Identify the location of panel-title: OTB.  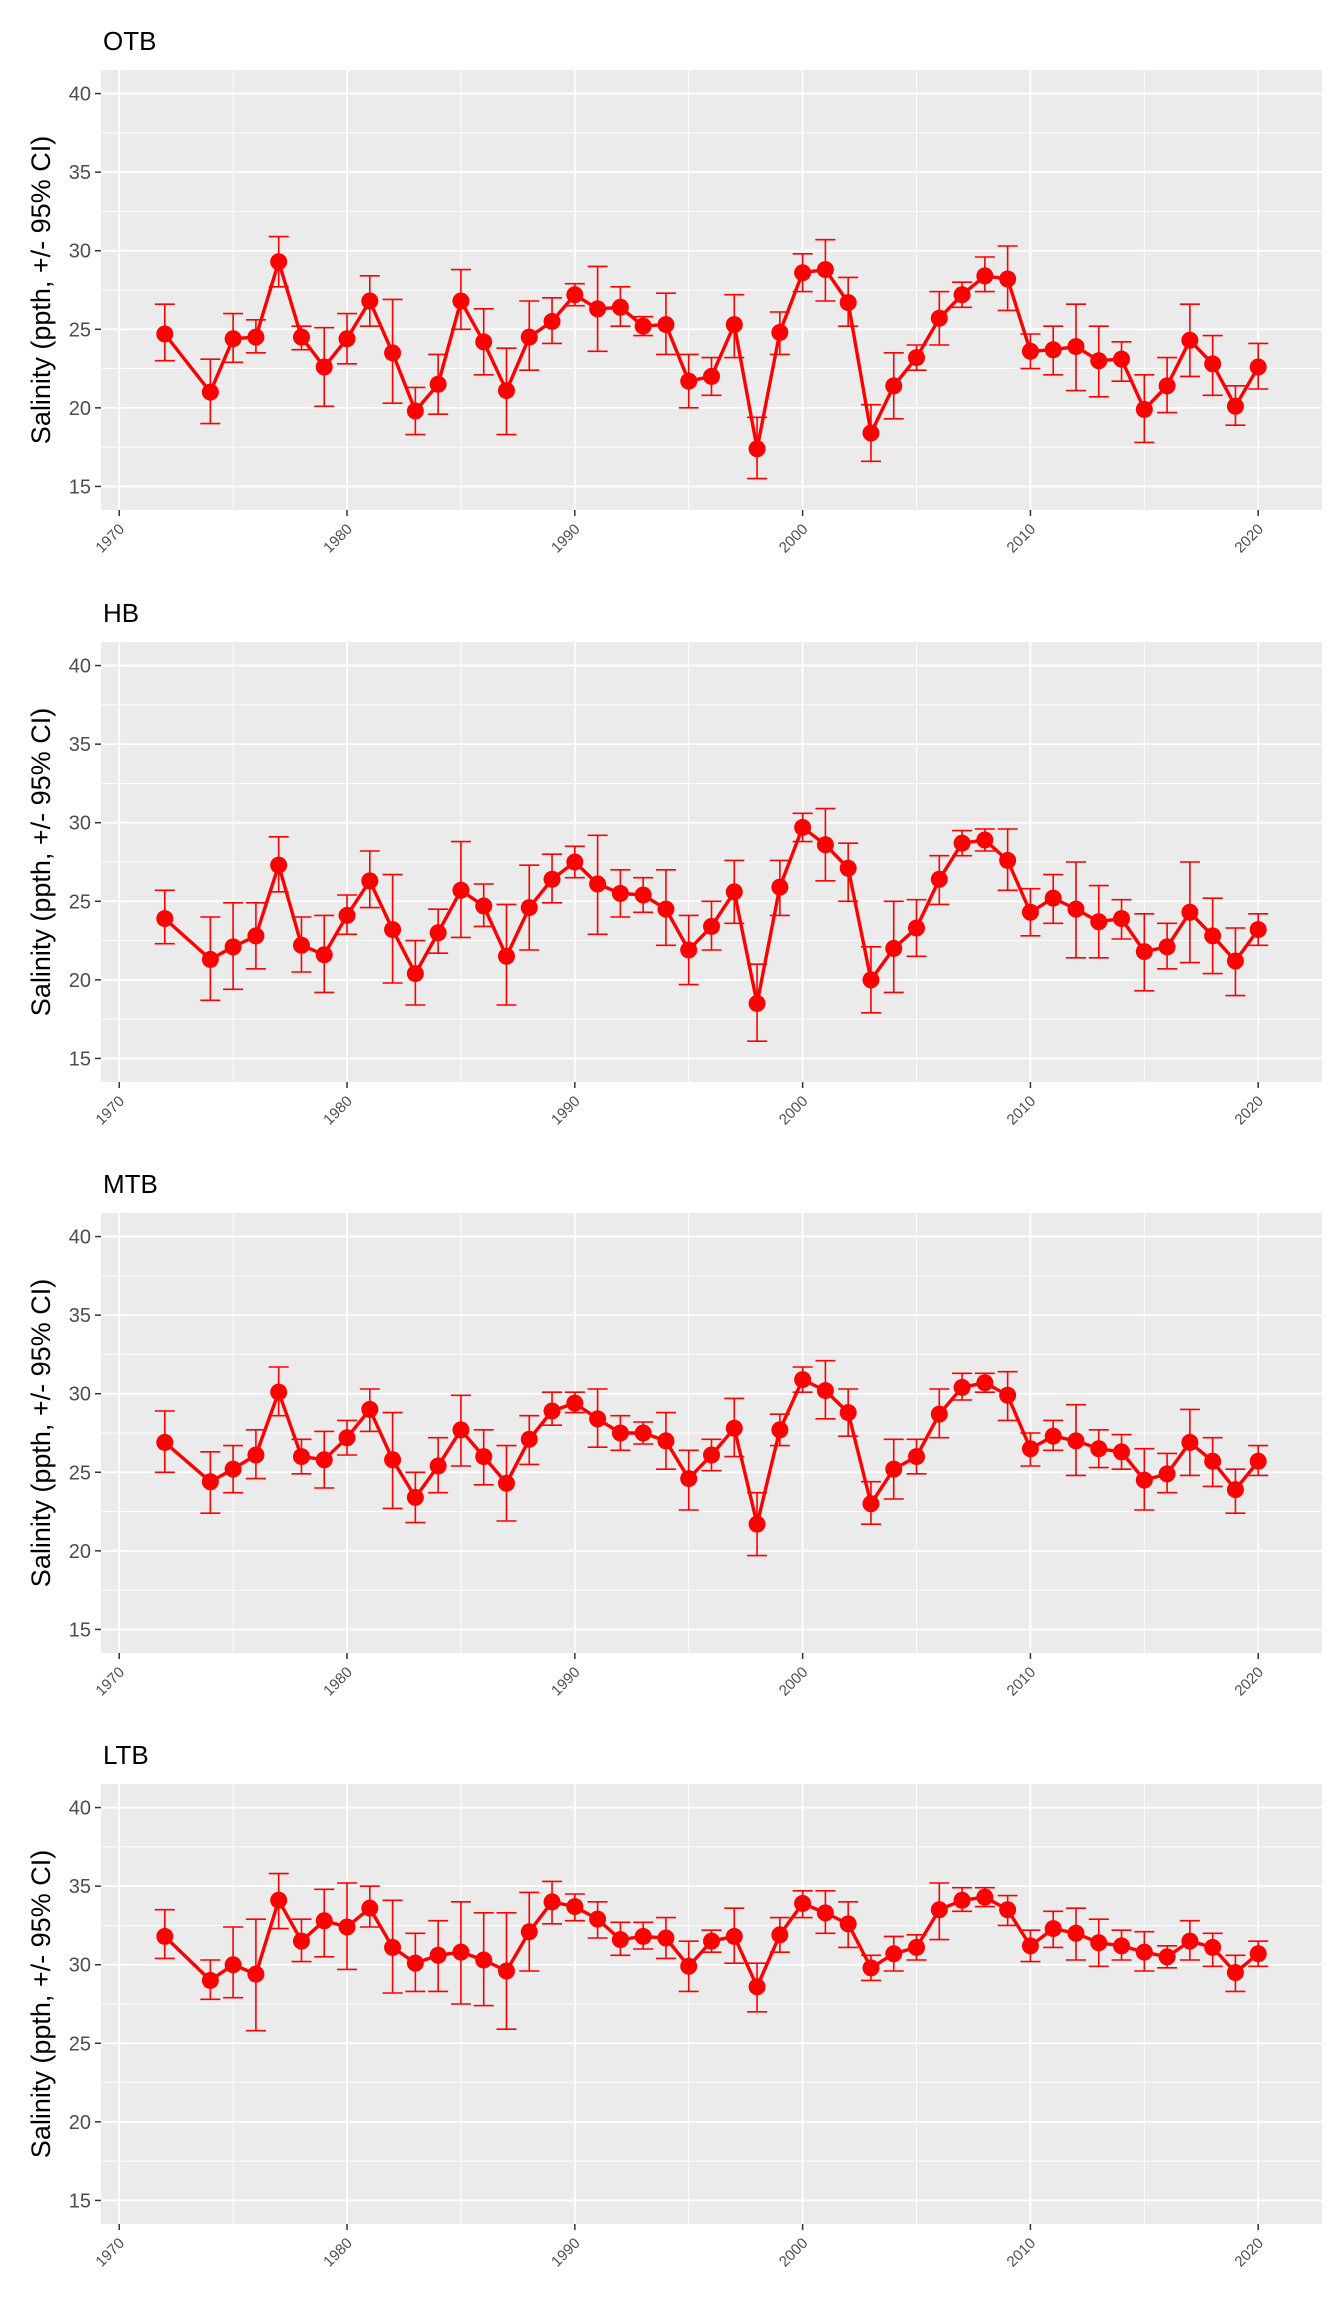
(129, 41).